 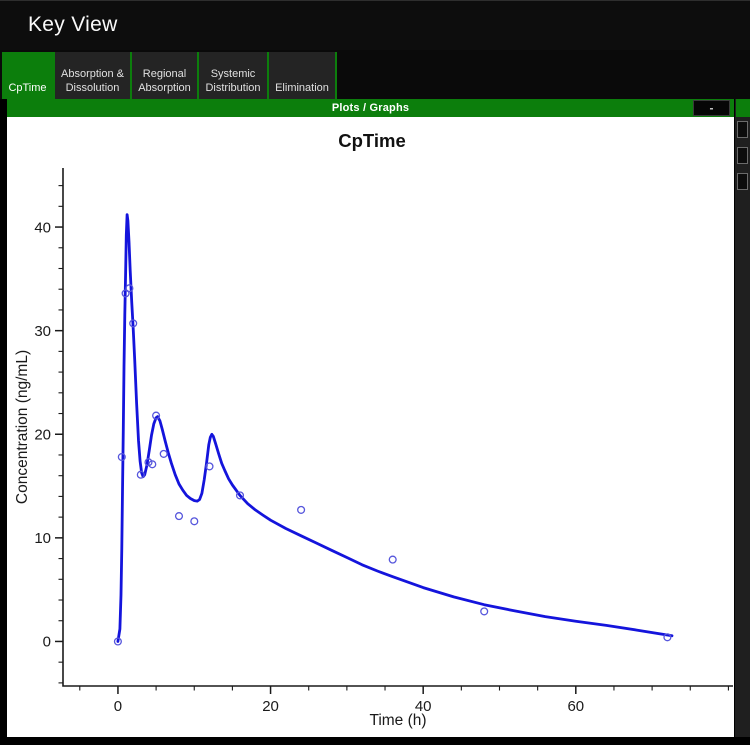 I want to click on y-tick-label: 40, so click(x=42, y=227).